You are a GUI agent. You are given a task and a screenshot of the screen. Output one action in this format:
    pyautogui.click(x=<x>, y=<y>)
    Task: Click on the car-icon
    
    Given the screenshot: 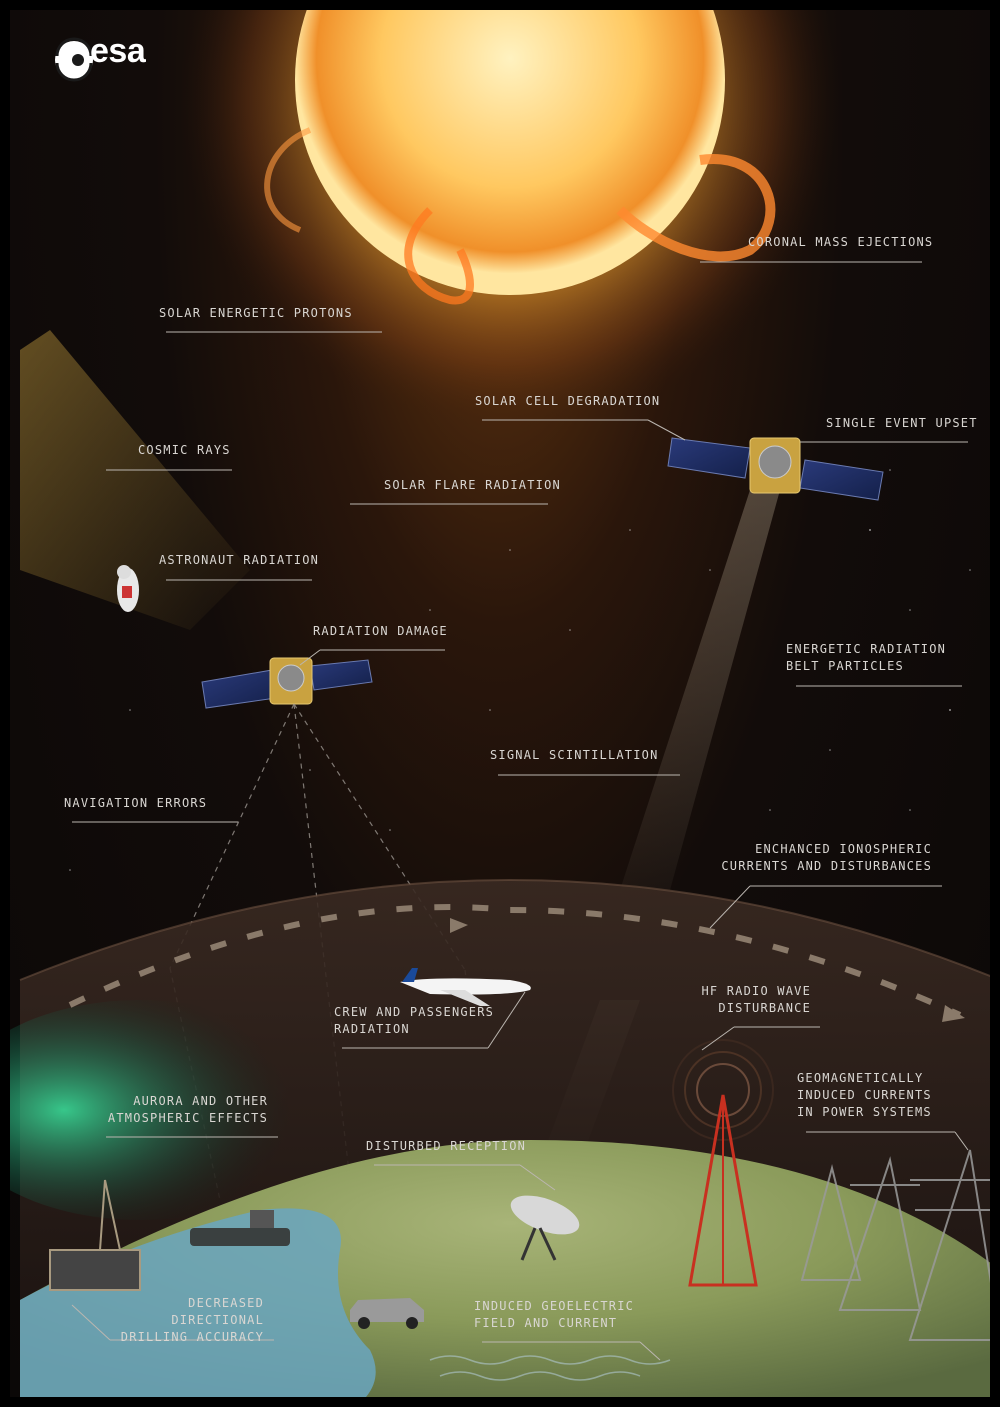 What is the action you would take?
    pyautogui.click(x=387, y=1313)
    